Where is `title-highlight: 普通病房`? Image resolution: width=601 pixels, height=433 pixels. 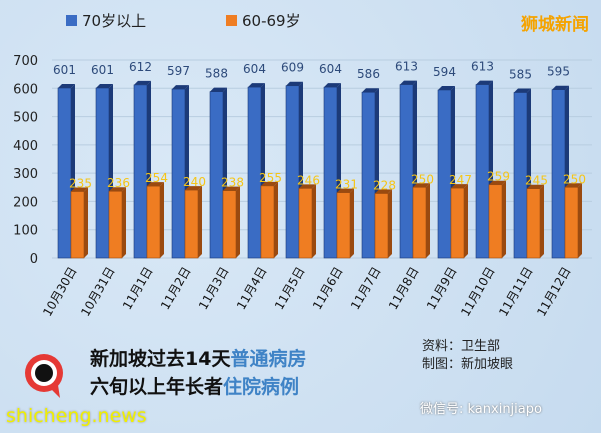 title-highlight: 普通病房 is located at coordinates (268, 359).